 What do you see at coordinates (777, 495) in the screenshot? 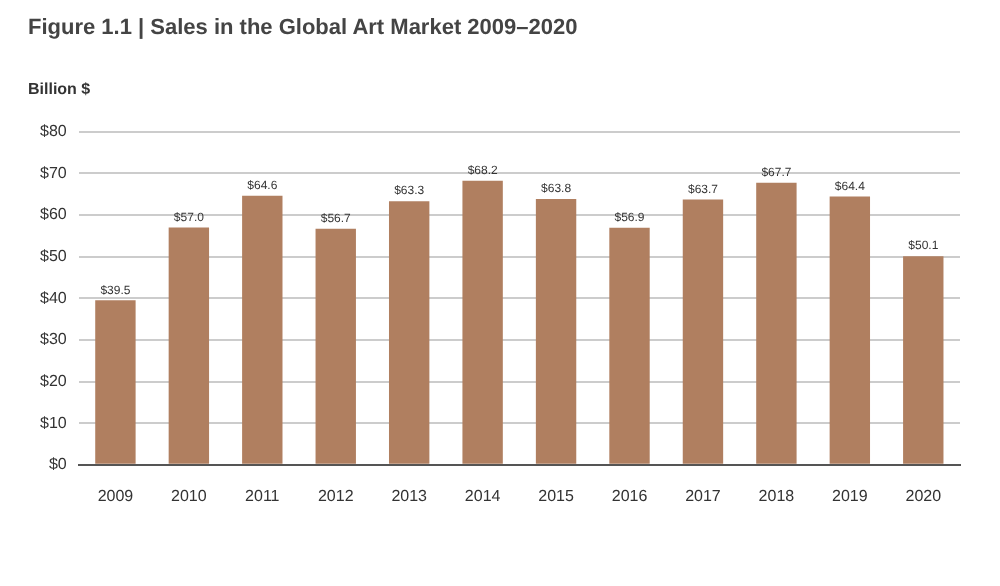
I see `x-tick-label: 2018` at bounding box center [777, 495].